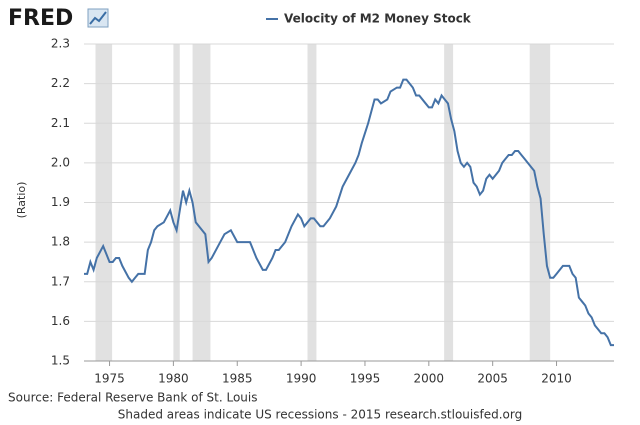 The image size is (640, 425). Describe the element at coordinates (60, 123) in the screenshot. I see `y-tick-label: 2.1` at that location.